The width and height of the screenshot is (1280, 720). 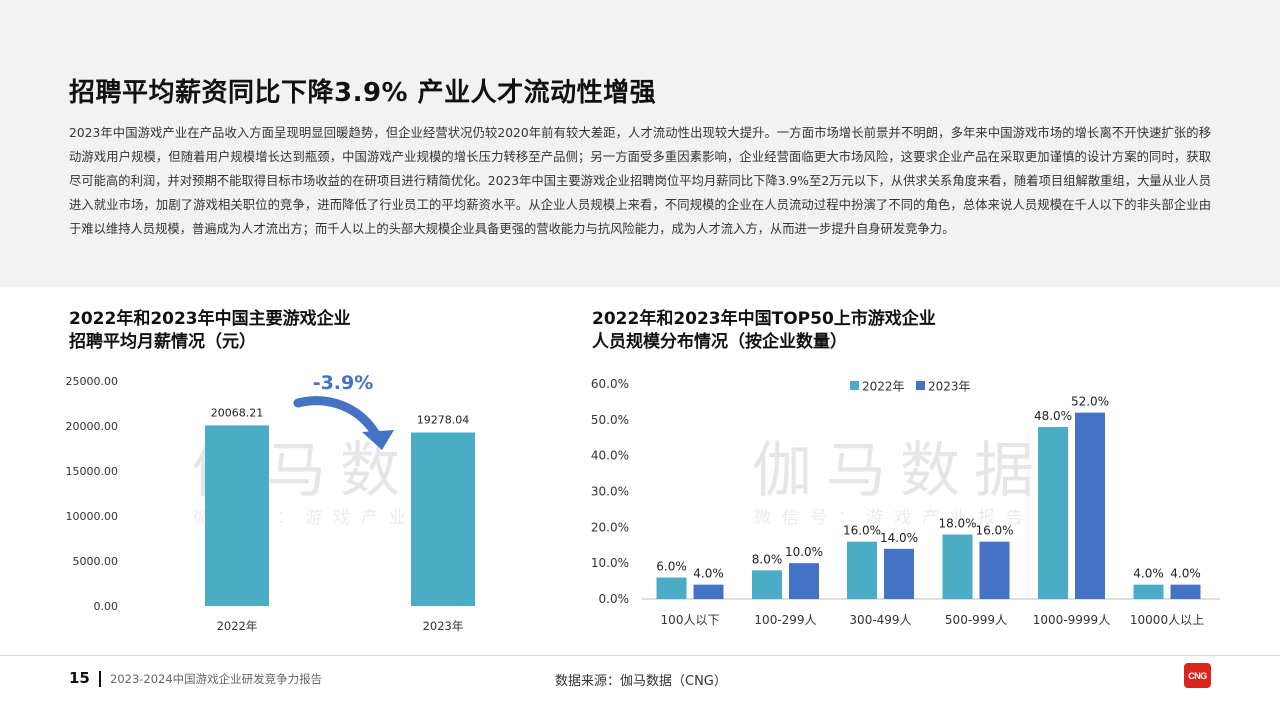 I want to click on x-category-label: 300-499人, so click(x=880, y=620).